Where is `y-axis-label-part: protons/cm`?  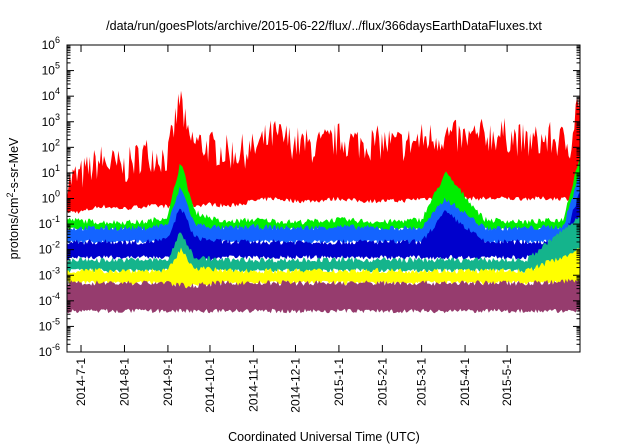 y-axis-label-part: protons/cm is located at coordinates (14, 229).